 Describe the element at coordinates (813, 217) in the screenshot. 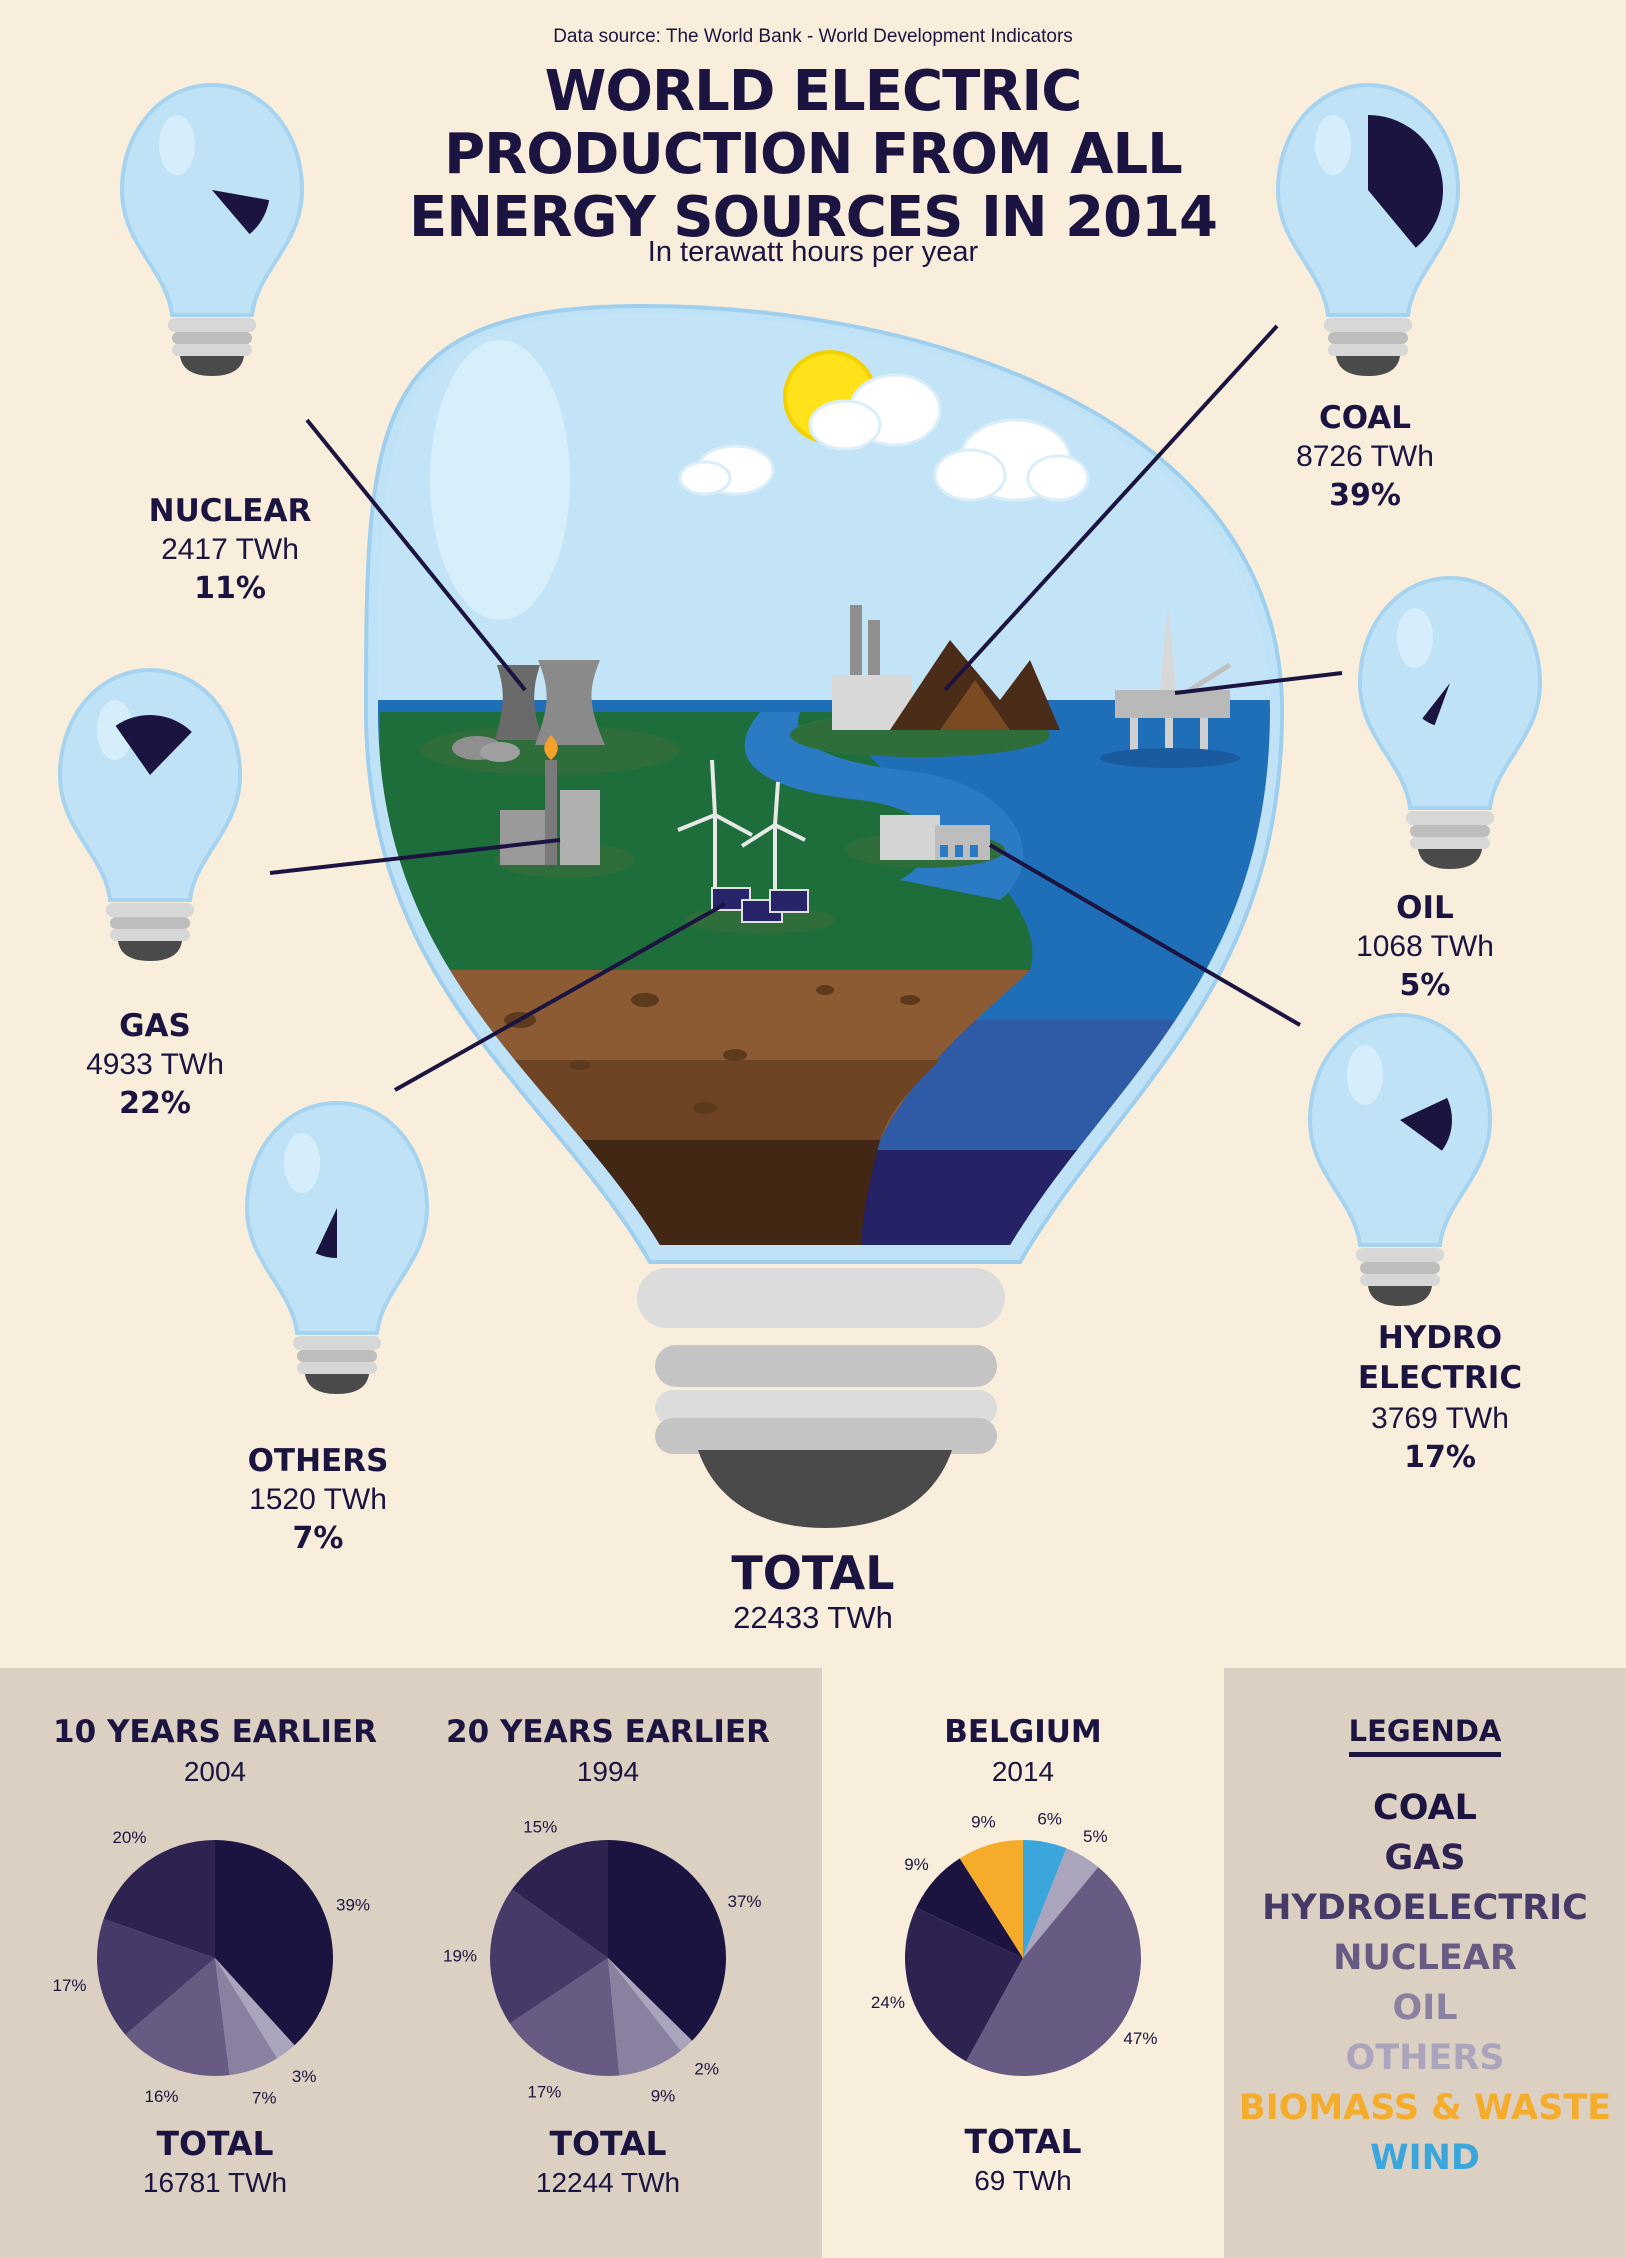

I see `title-line: ENERGY SOURCES IN 2014` at that location.